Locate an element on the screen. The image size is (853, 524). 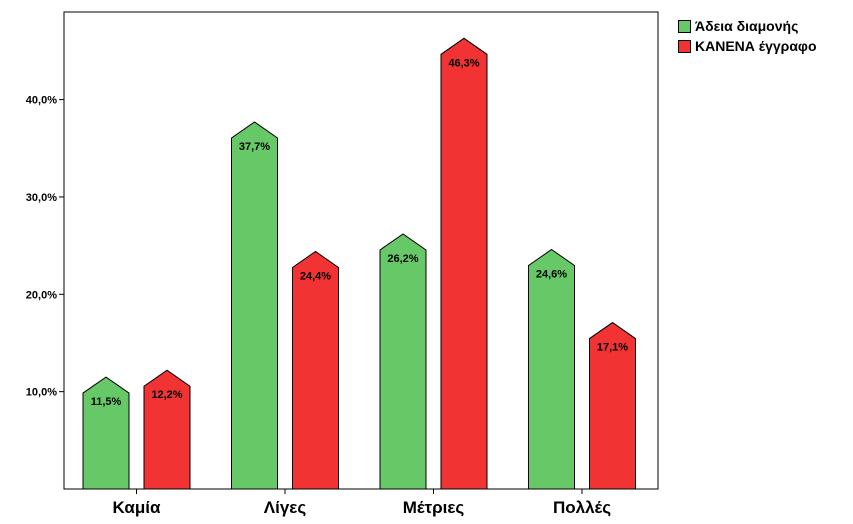
legend: Άδεια διαμονής ΚΑΝΕΝΑ έγγραφο is located at coordinates (747, 36).